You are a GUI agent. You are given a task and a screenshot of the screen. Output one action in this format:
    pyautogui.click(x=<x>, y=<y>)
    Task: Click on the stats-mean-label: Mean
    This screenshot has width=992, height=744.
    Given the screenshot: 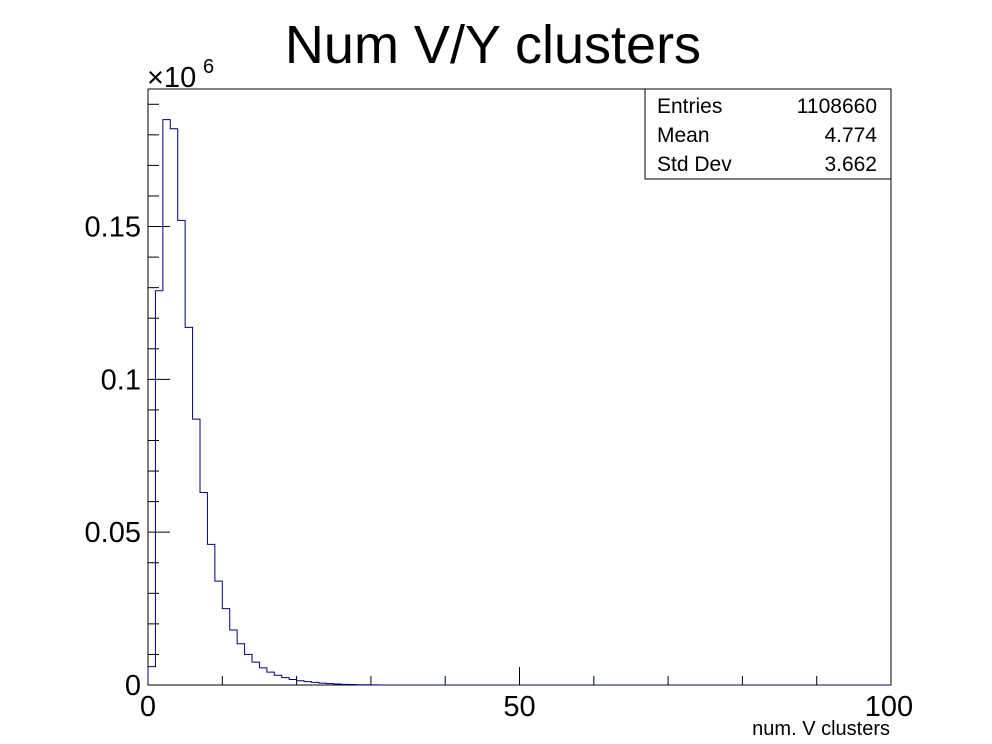 What is the action you would take?
    pyautogui.click(x=683, y=135)
    